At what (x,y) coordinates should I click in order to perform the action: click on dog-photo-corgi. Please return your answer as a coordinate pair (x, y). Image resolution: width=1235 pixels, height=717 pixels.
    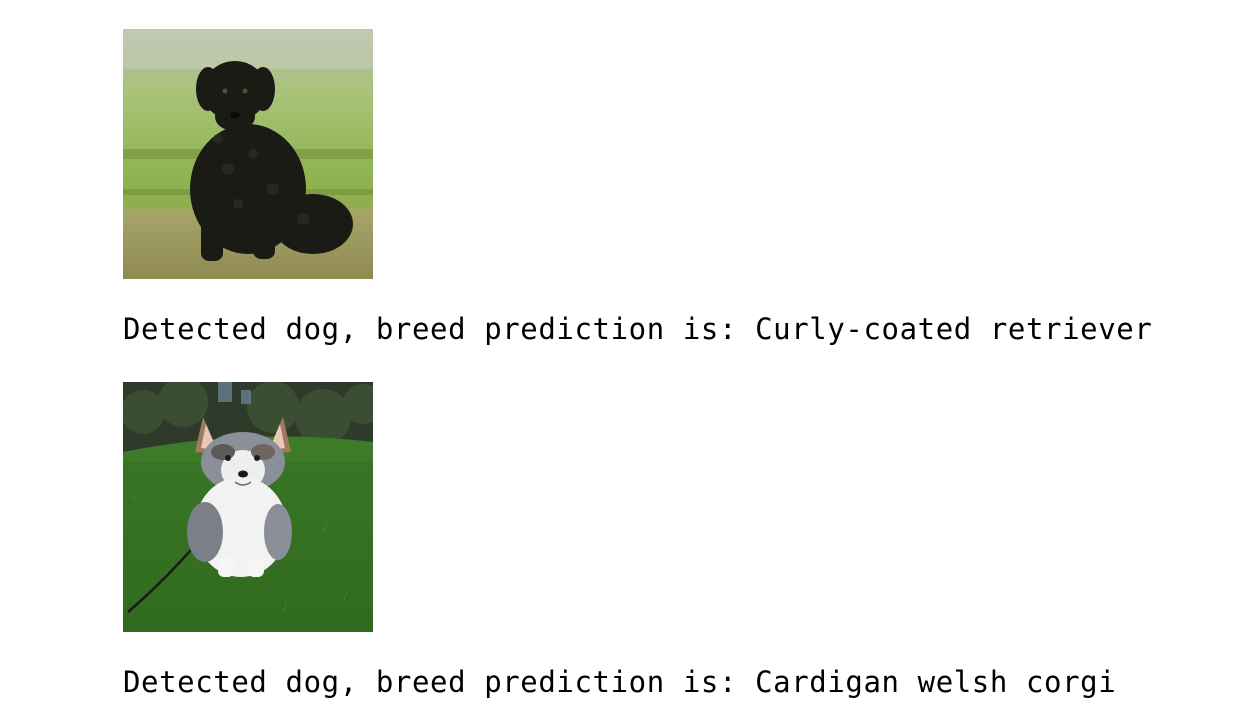
    Looking at the image, I should click on (248, 507).